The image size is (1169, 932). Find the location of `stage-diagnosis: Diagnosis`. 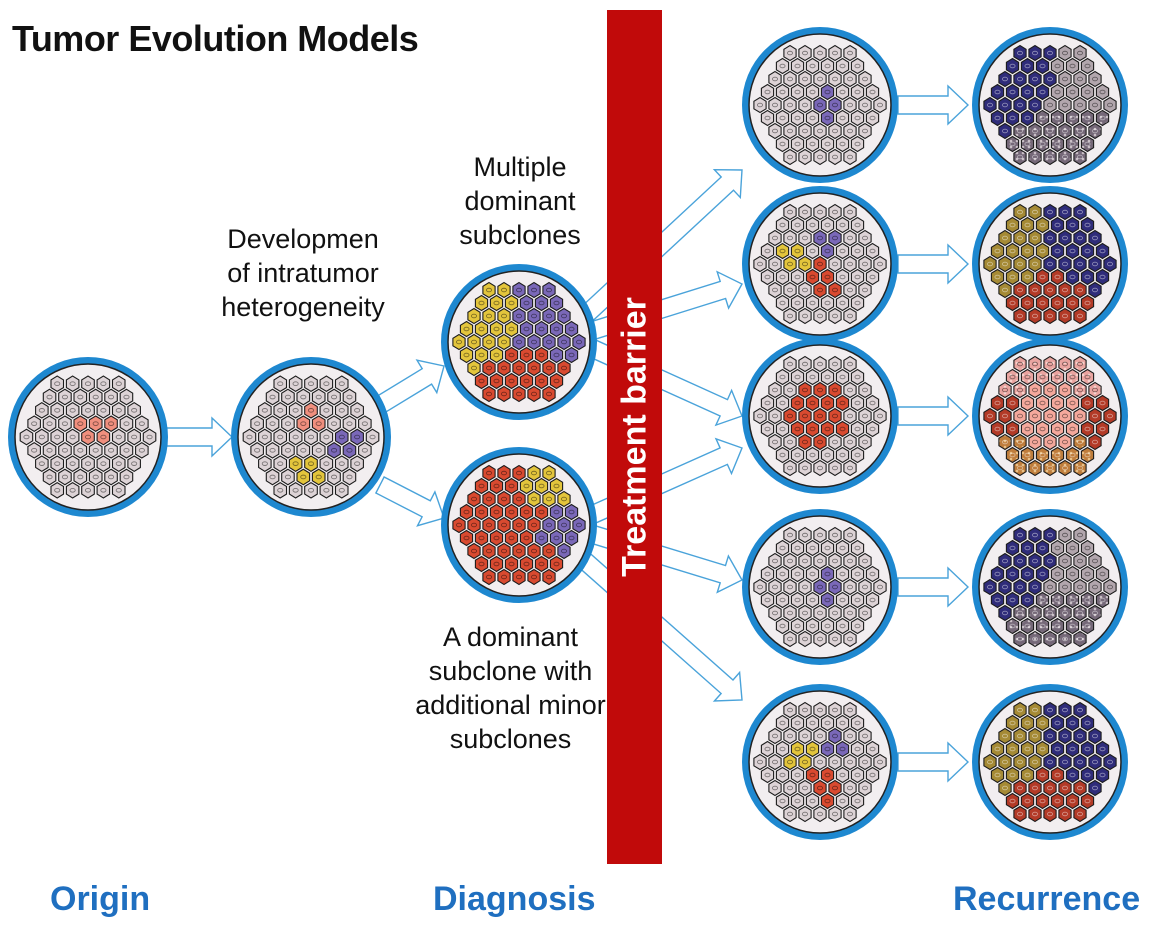

stage-diagnosis: Diagnosis is located at coordinates (514, 899).